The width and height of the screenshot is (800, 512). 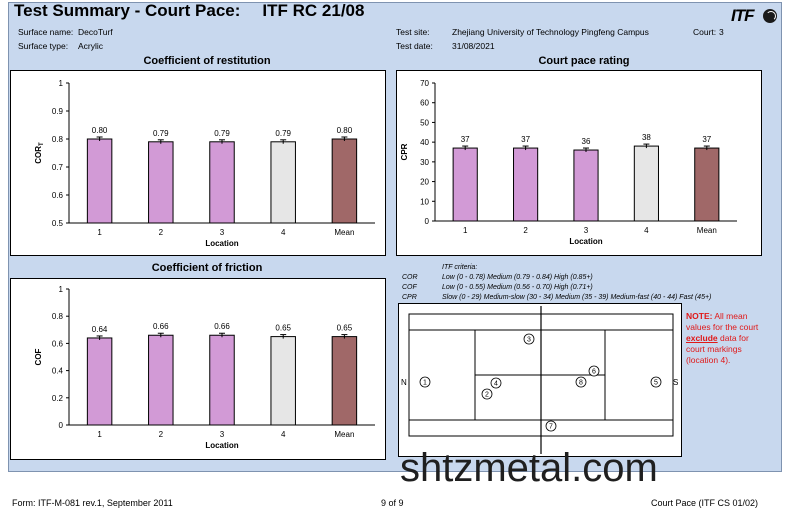 What do you see at coordinates (58, 167) in the screenshot?
I see `cor-ytick-label: 0.7` at bounding box center [58, 167].